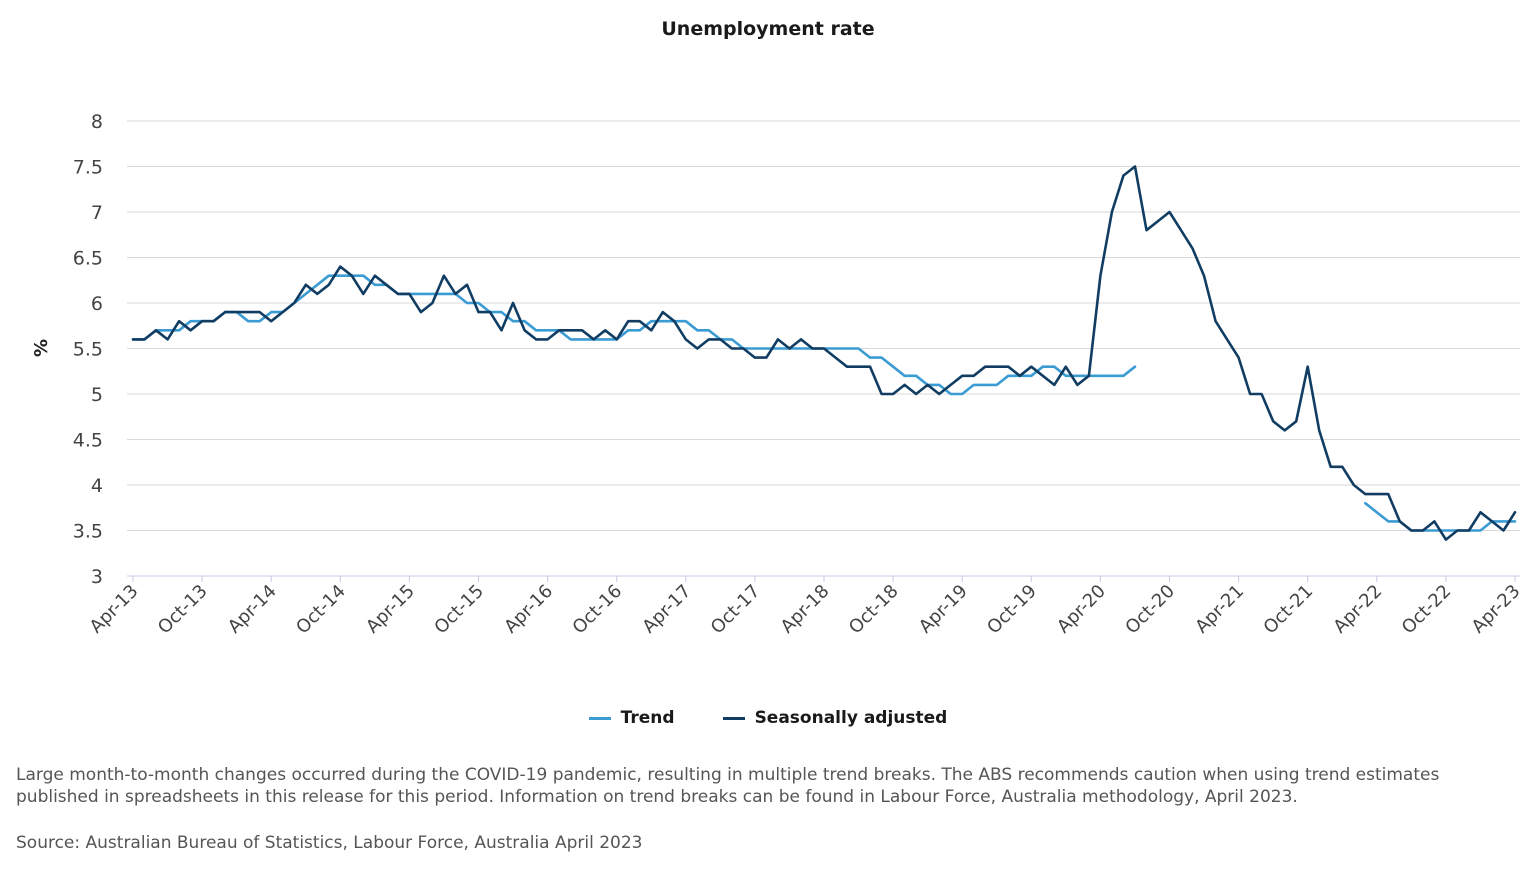 Image resolution: width=1536 pixels, height=884 pixels. What do you see at coordinates (733, 718) in the screenshot?
I see `seasonally-adjusted-swatch-icon` at bounding box center [733, 718].